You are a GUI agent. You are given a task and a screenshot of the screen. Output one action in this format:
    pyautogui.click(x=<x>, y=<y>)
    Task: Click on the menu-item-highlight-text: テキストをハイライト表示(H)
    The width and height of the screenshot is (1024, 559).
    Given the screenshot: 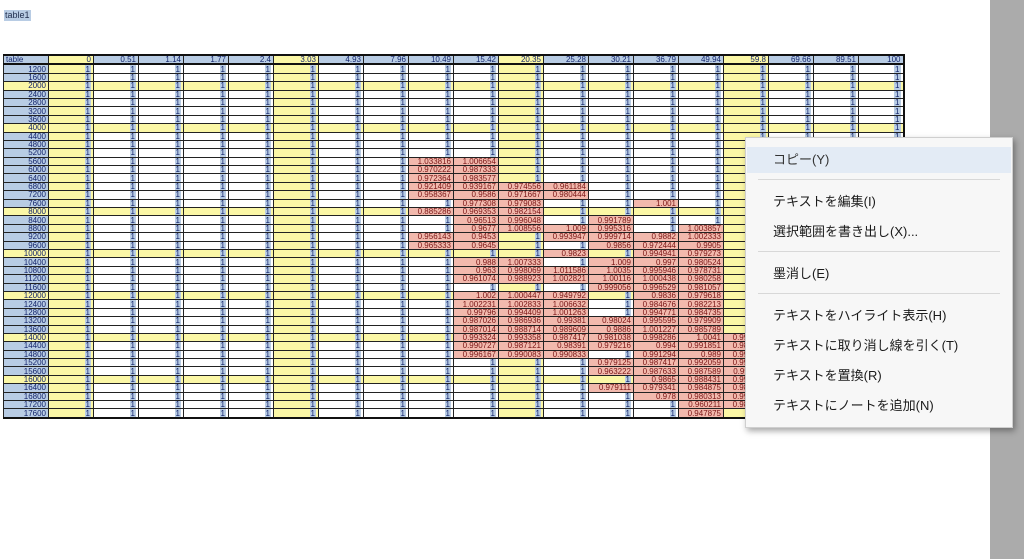 What is the action you would take?
    pyautogui.click(x=860, y=315)
    